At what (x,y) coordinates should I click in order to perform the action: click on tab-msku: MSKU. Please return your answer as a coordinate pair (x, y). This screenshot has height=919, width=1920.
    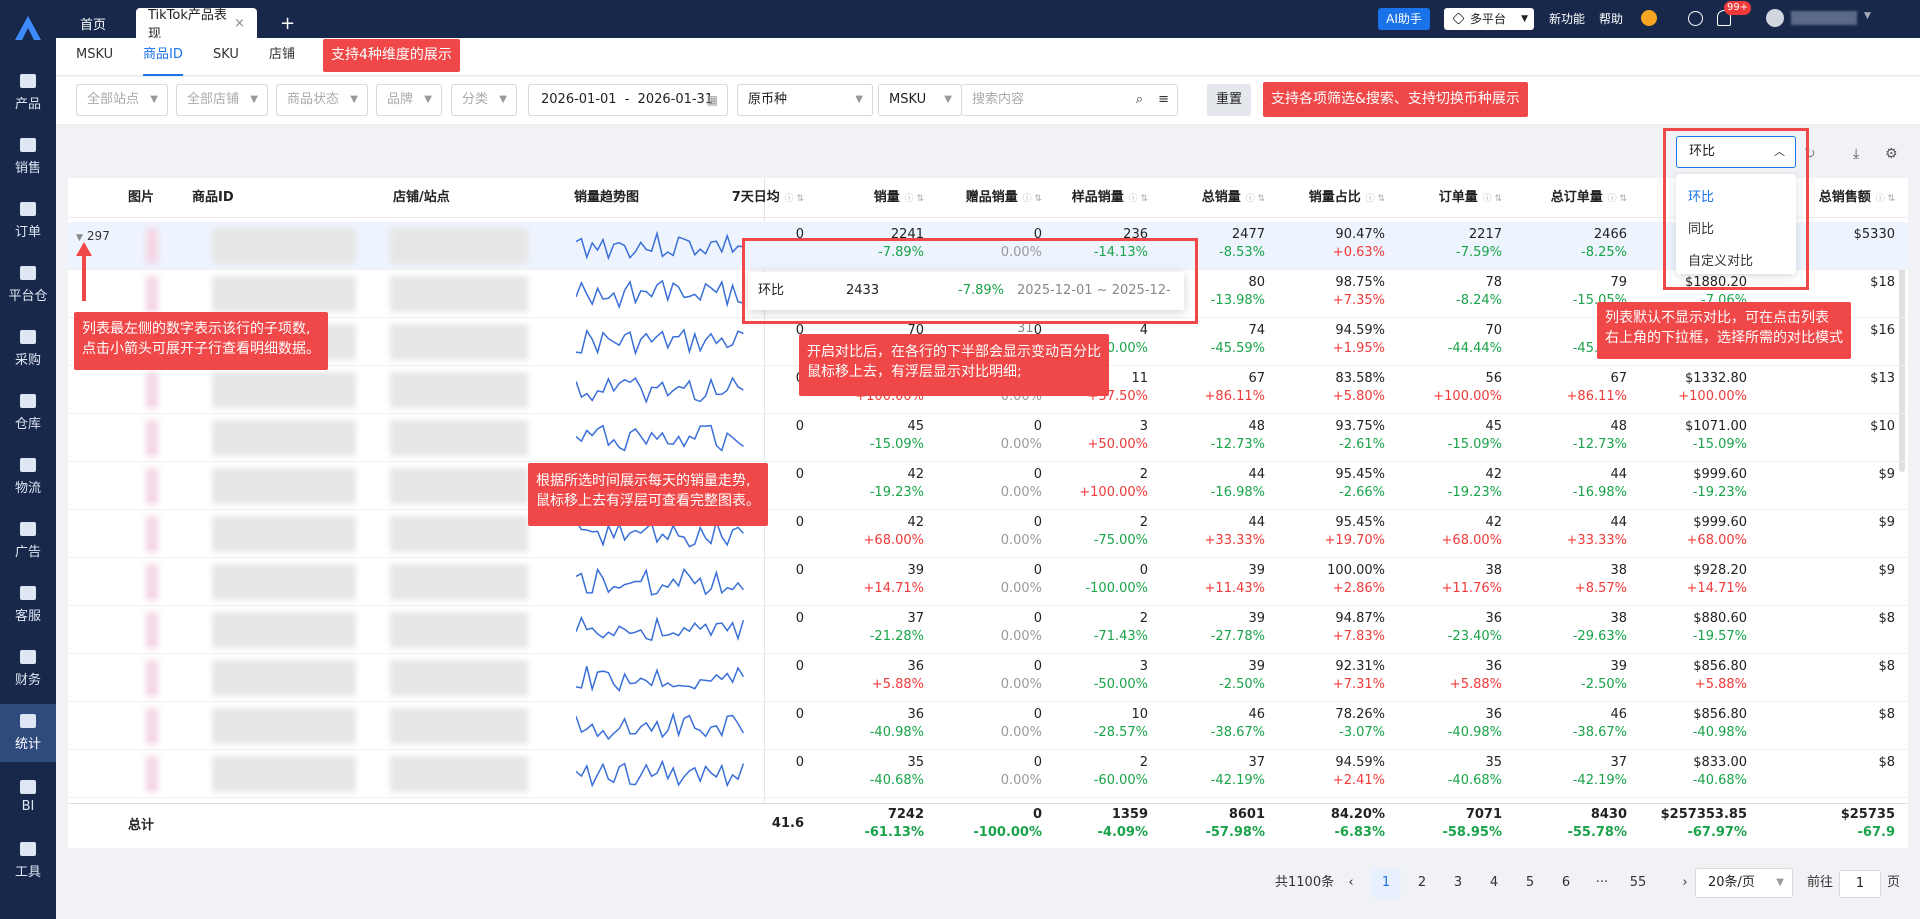
    Looking at the image, I should click on (95, 54).